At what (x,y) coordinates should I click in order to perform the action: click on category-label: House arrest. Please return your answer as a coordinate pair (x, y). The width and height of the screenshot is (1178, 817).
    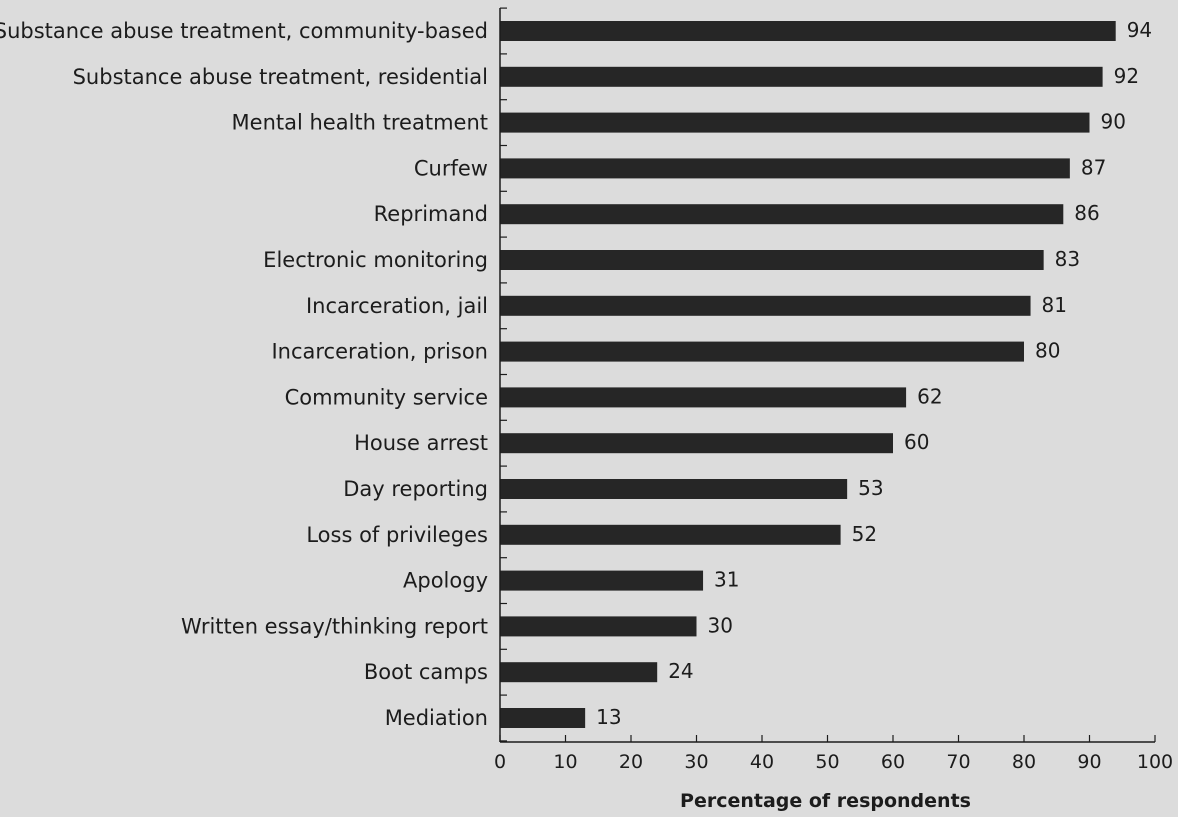
    Looking at the image, I should click on (421, 443).